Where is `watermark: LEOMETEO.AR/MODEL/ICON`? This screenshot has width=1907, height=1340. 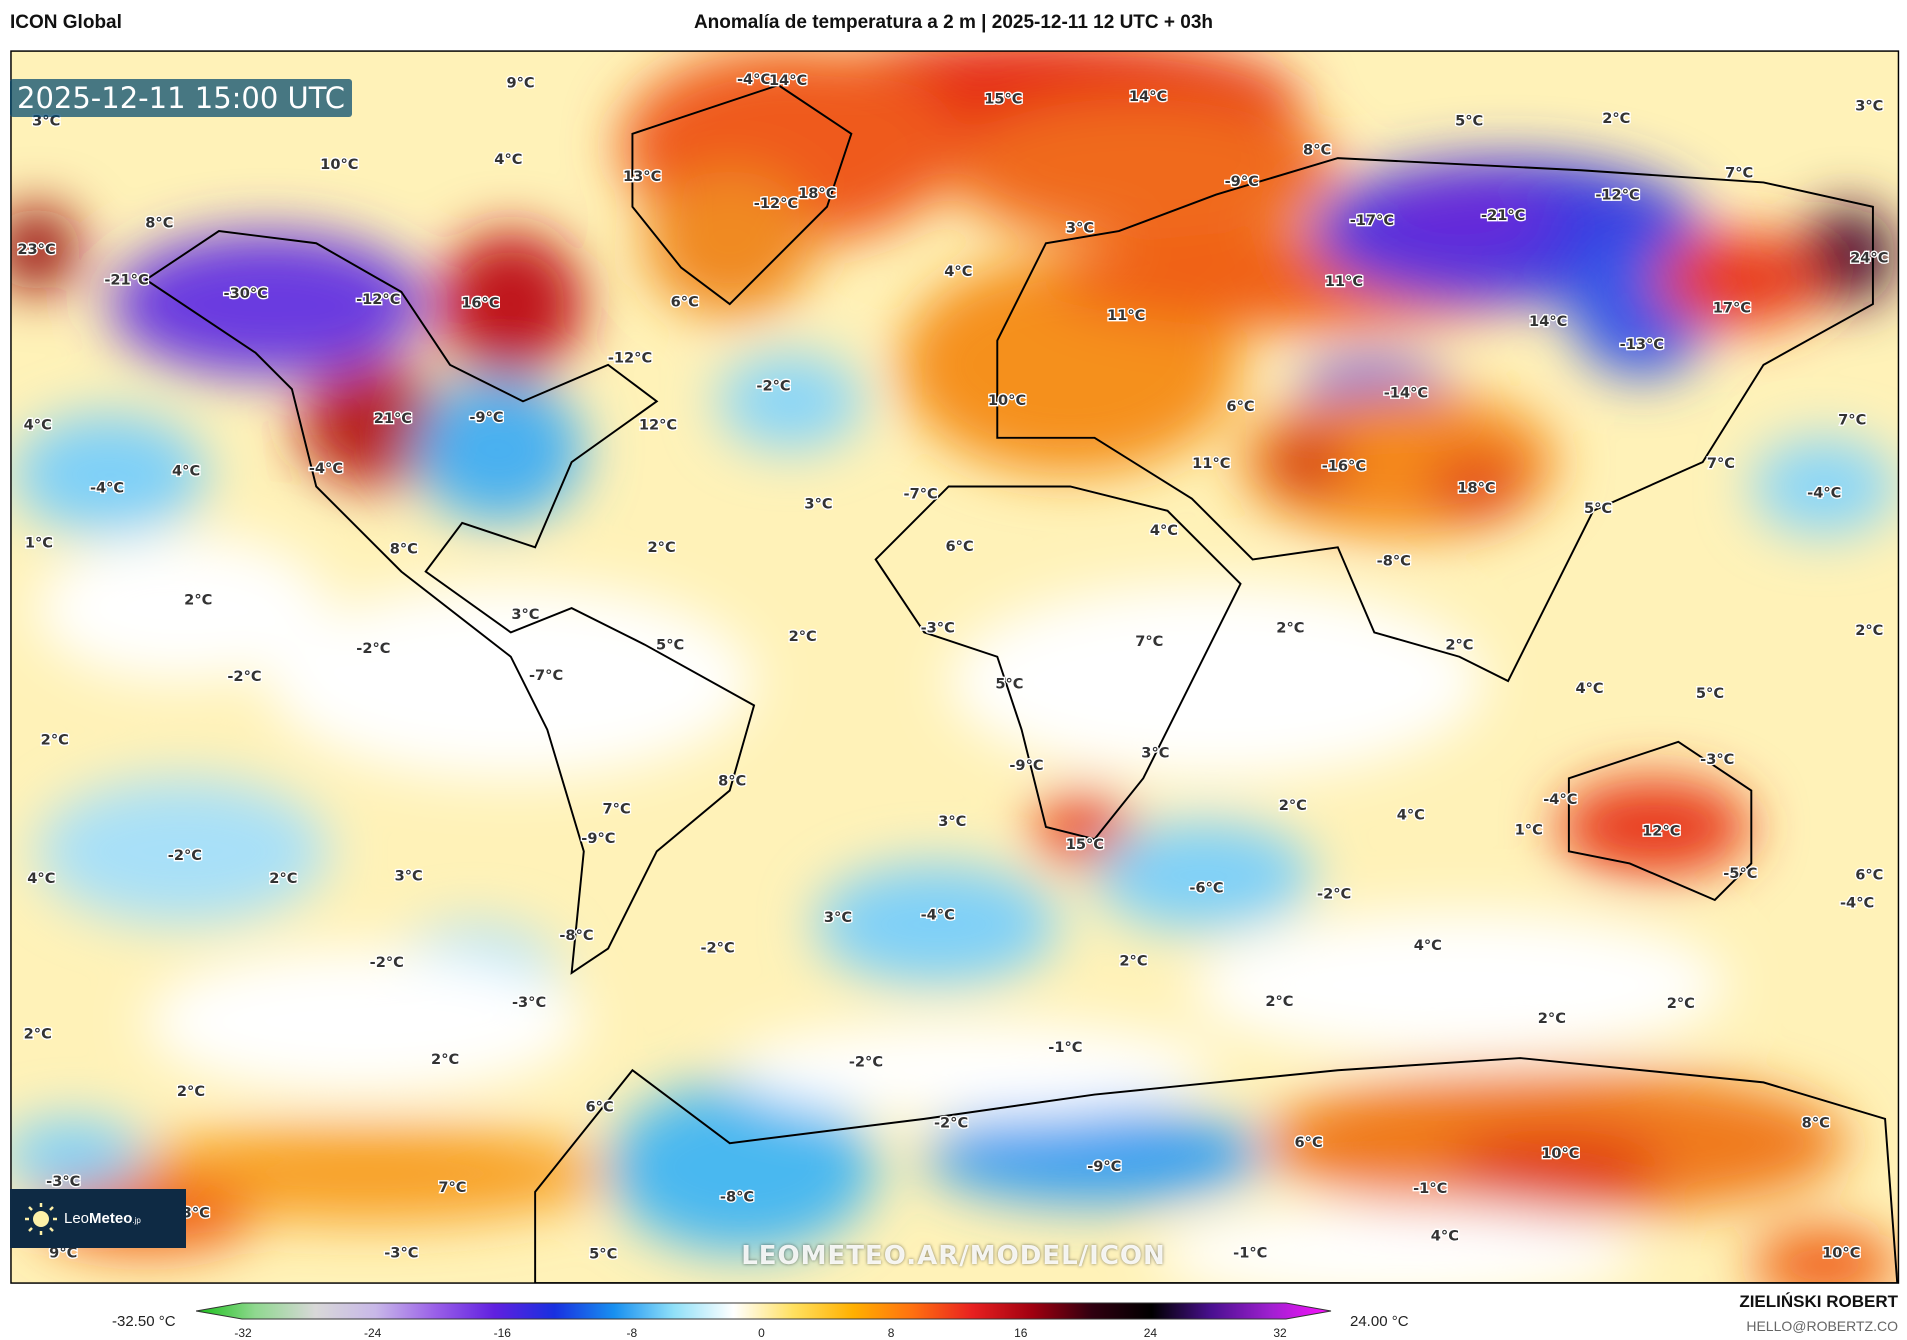 watermark: LEOMETEO.AR/MODEL/ICON is located at coordinates (953, 1256).